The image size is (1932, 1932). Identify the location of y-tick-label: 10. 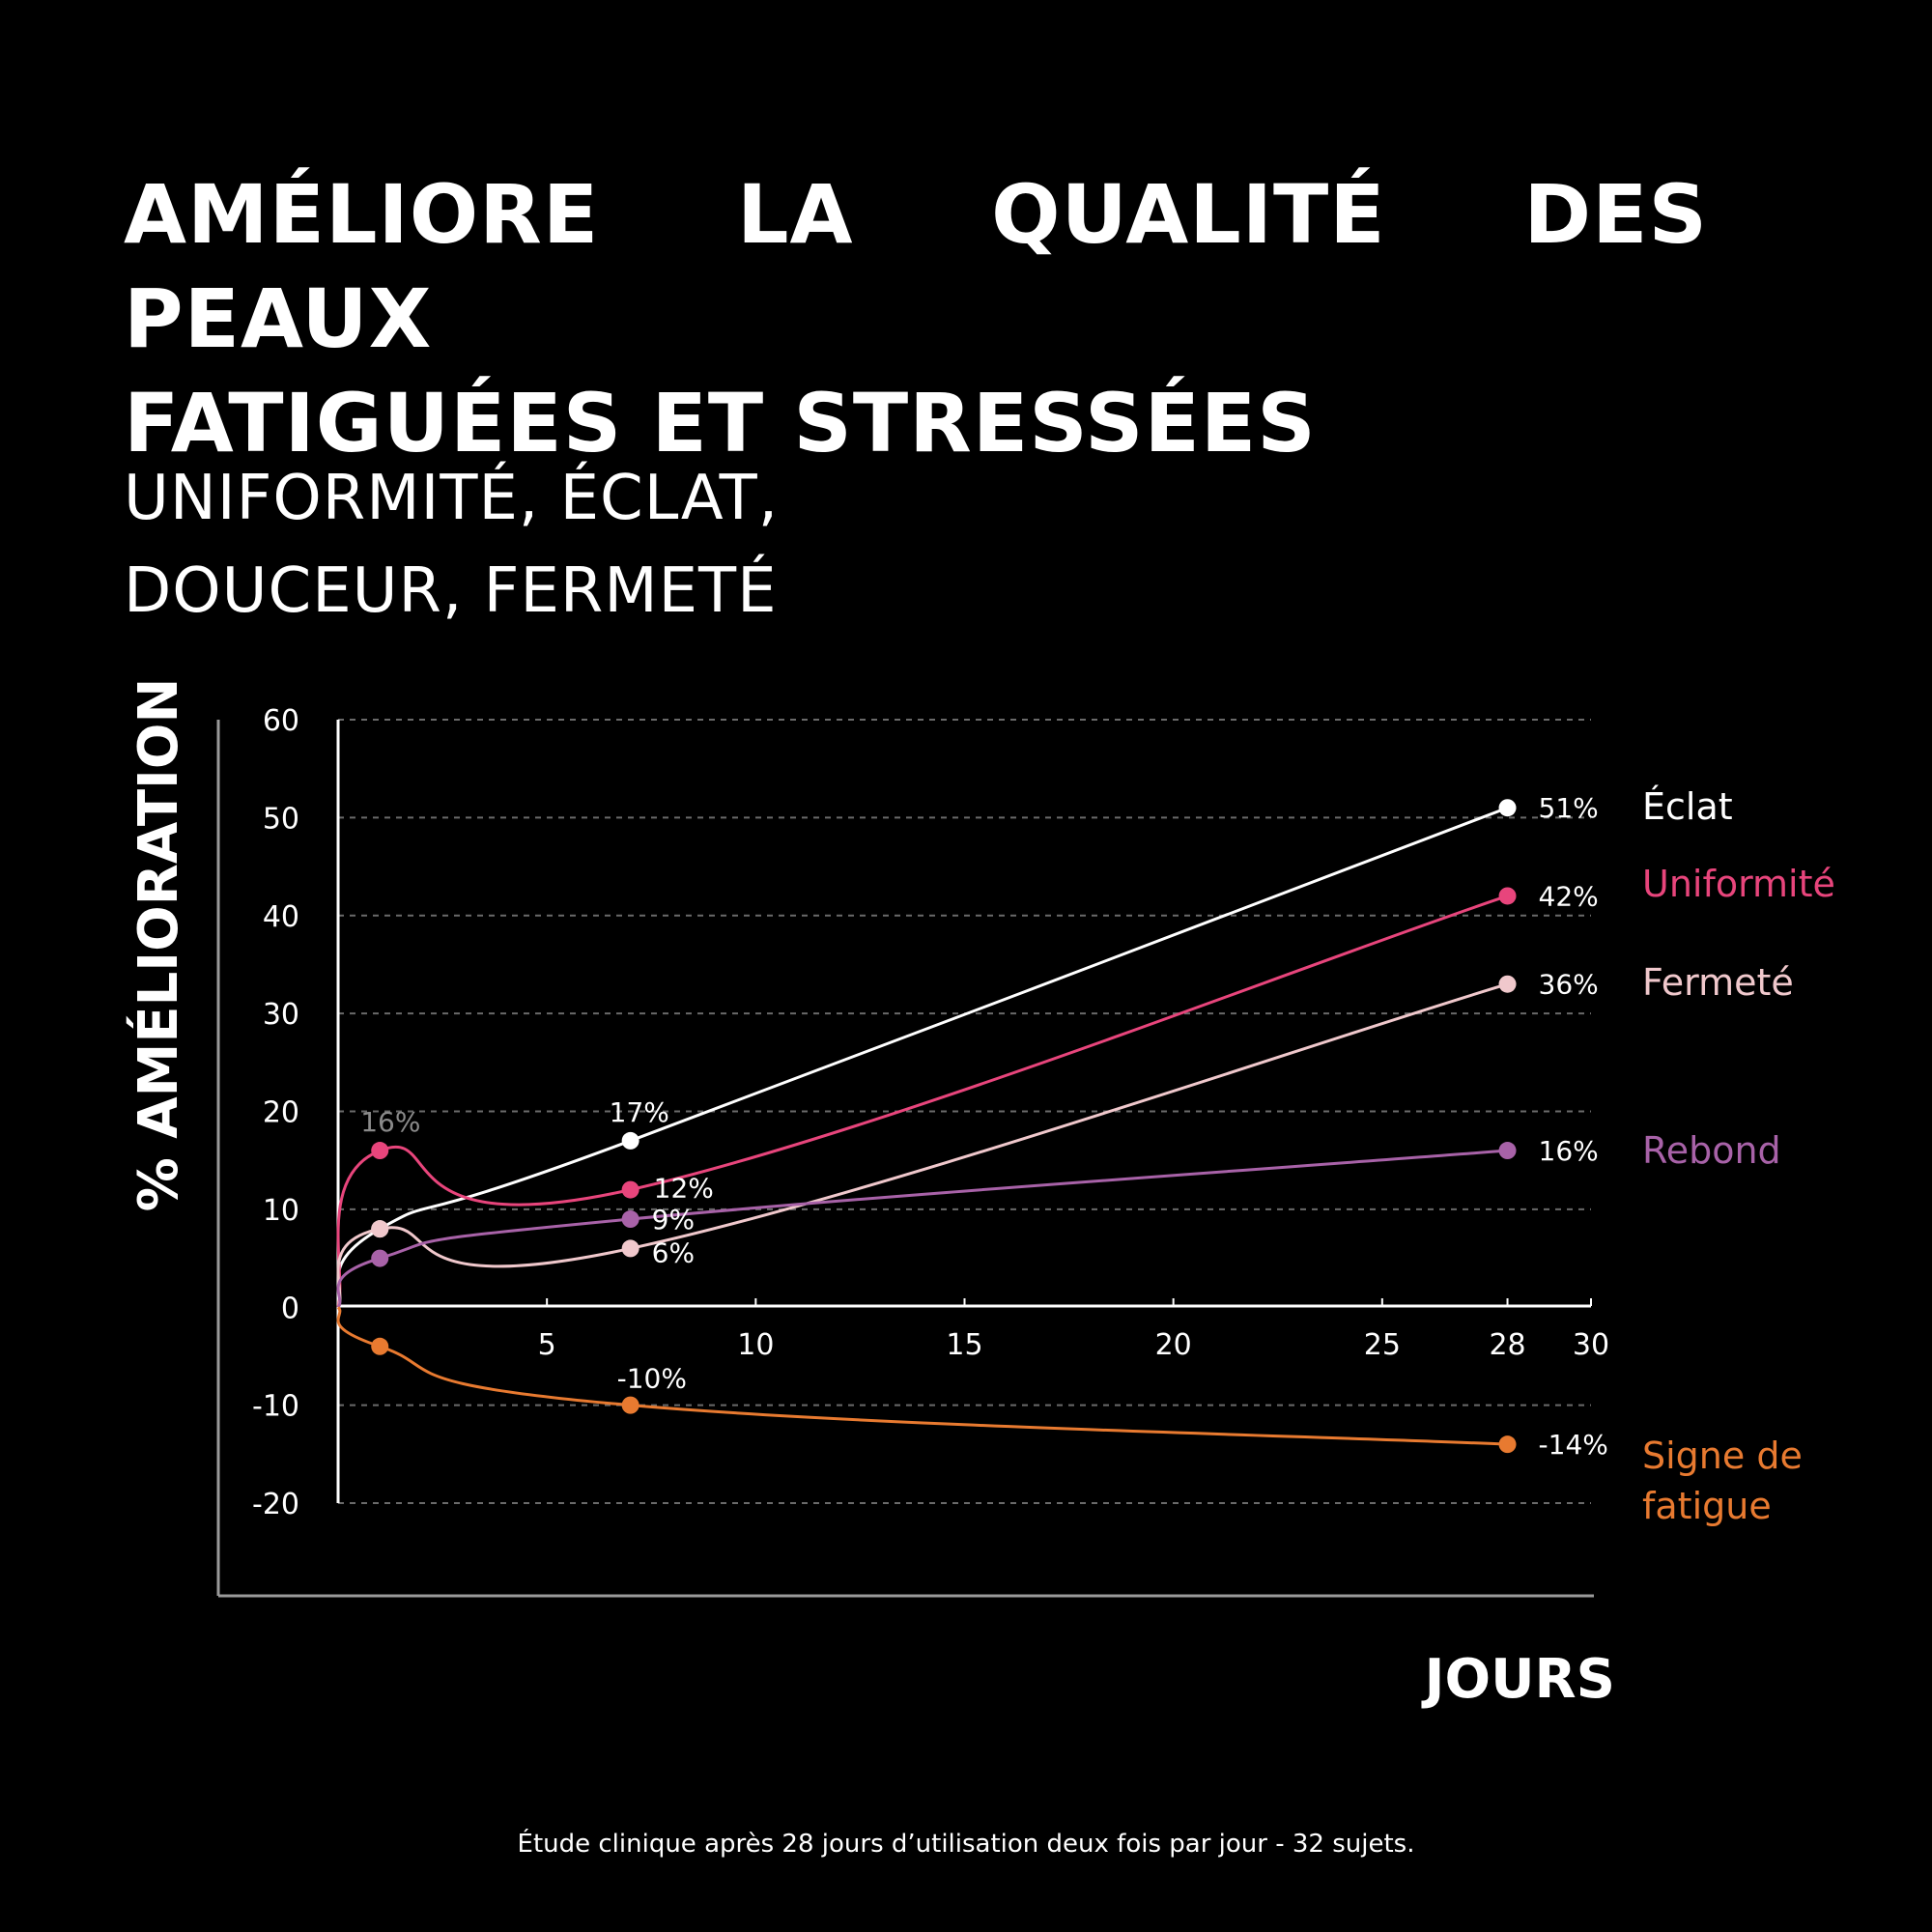
(281, 1211).